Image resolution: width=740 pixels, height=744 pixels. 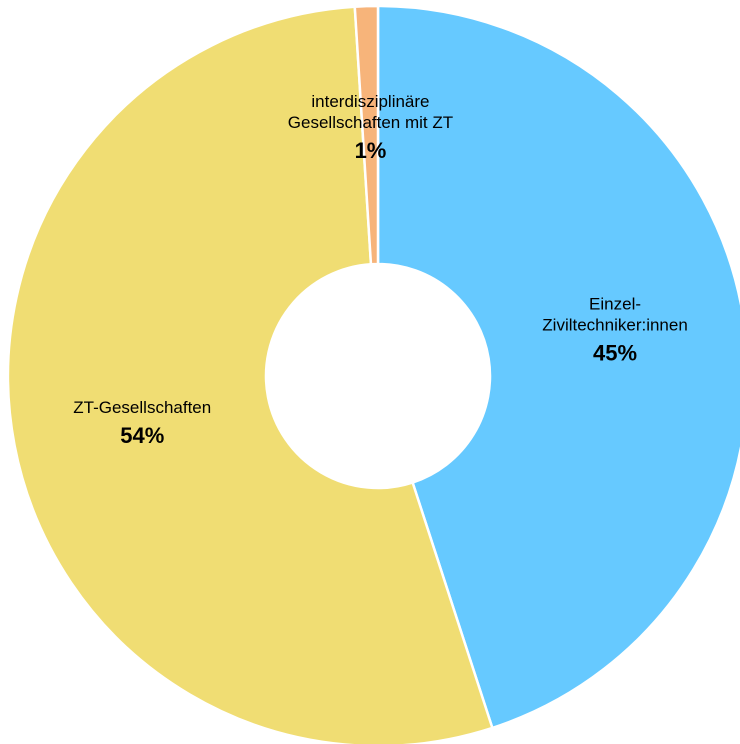 I want to click on slice-label: ZT-Gesellschaften, so click(x=142, y=407).